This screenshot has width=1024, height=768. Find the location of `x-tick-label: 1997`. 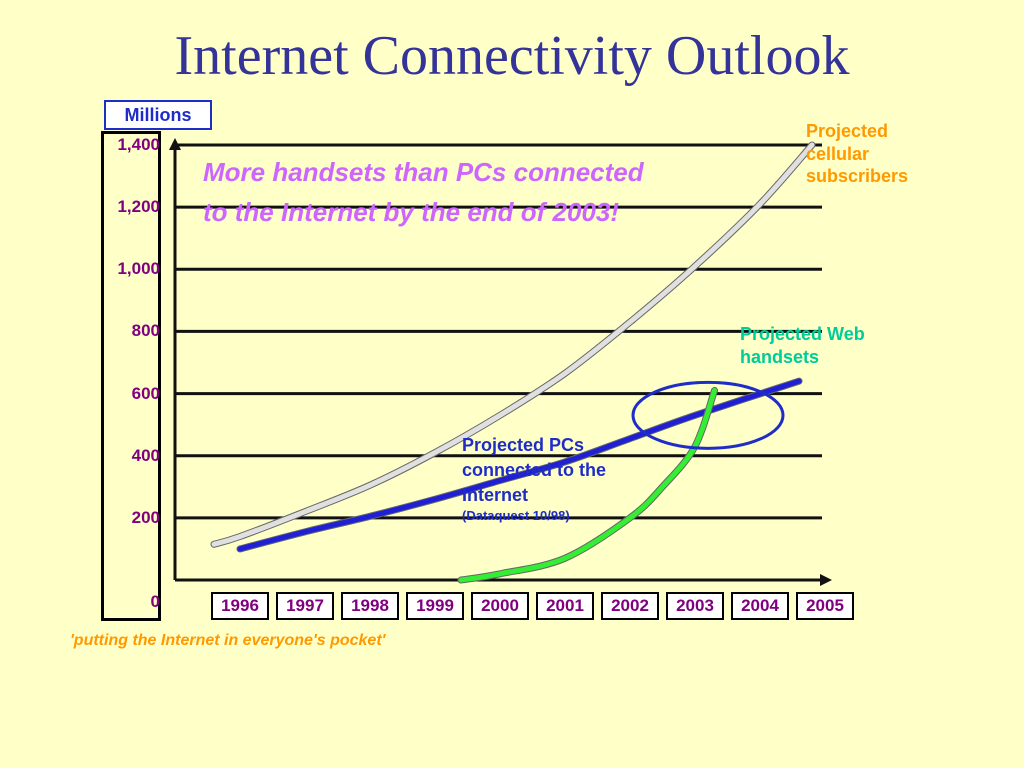

x-tick-label: 1997 is located at coordinates (305, 606).